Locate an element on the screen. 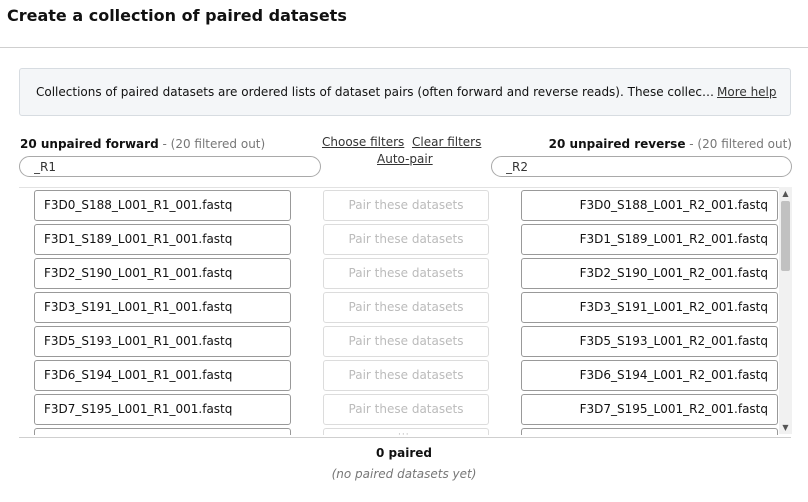  reverse-dataset is located at coordinates (649, 431).